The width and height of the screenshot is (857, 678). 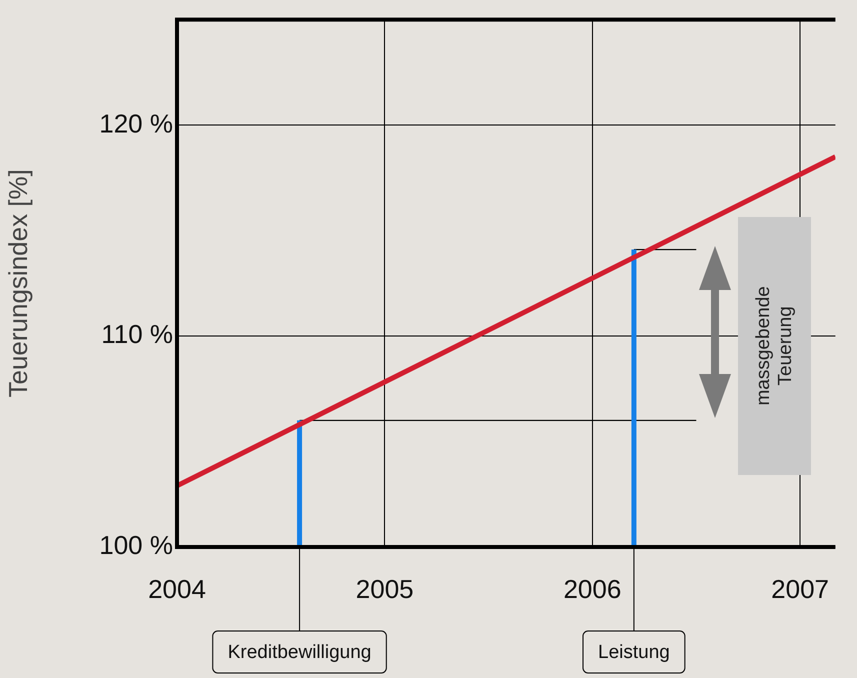 What do you see at coordinates (137, 334) in the screenshot?
I see `y-tick-label: 110 %` at bounding box center [137, 334].